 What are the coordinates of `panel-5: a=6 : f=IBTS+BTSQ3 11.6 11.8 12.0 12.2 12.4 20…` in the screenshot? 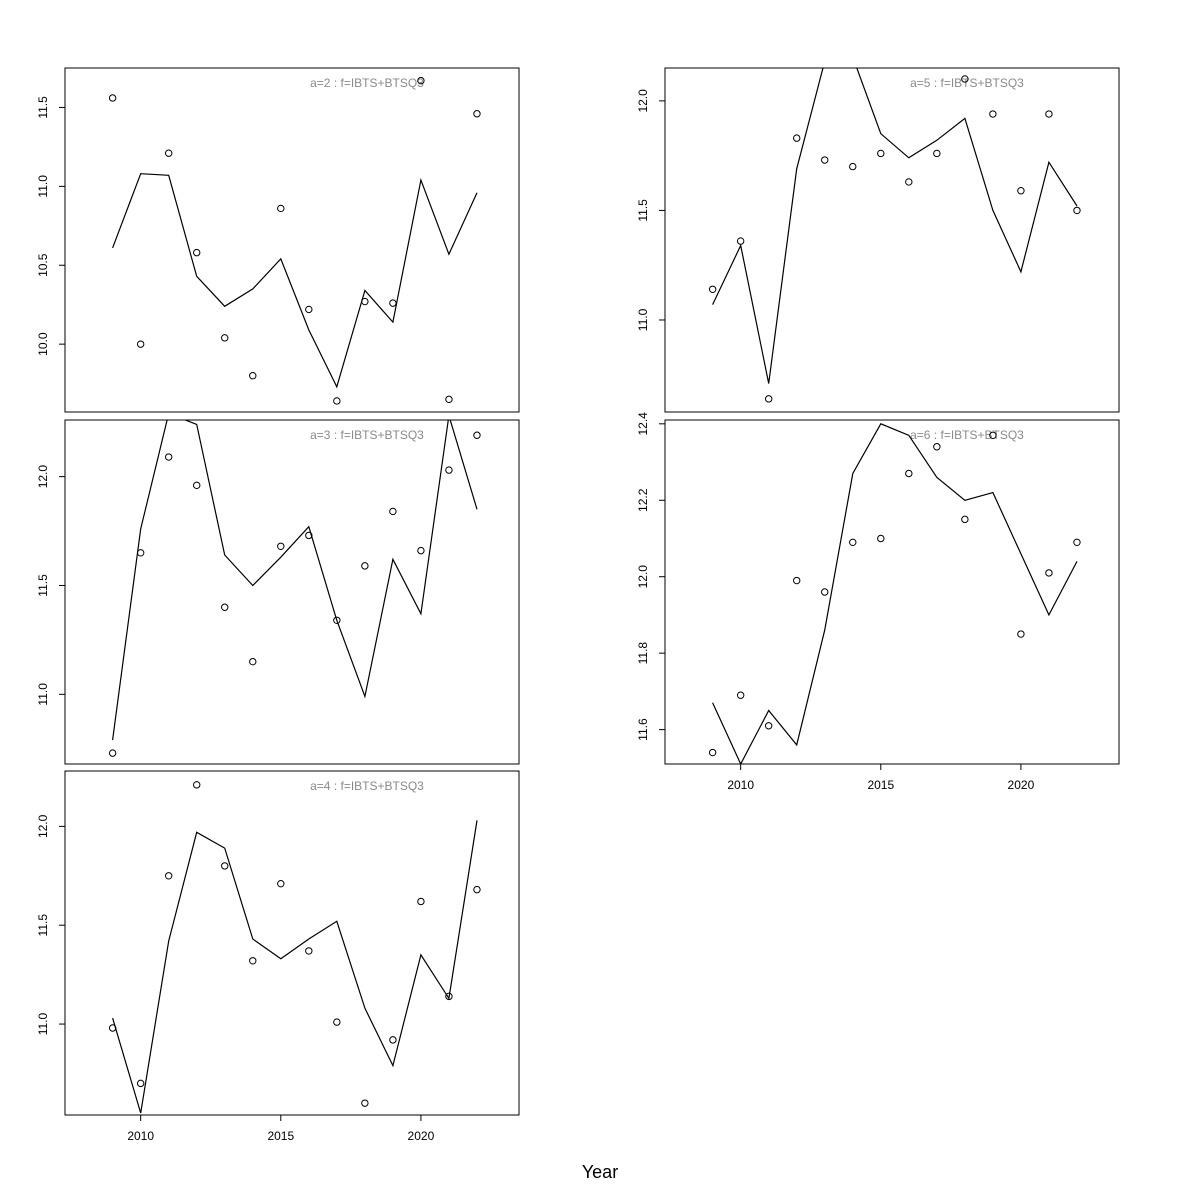 It's located at (878, 602).